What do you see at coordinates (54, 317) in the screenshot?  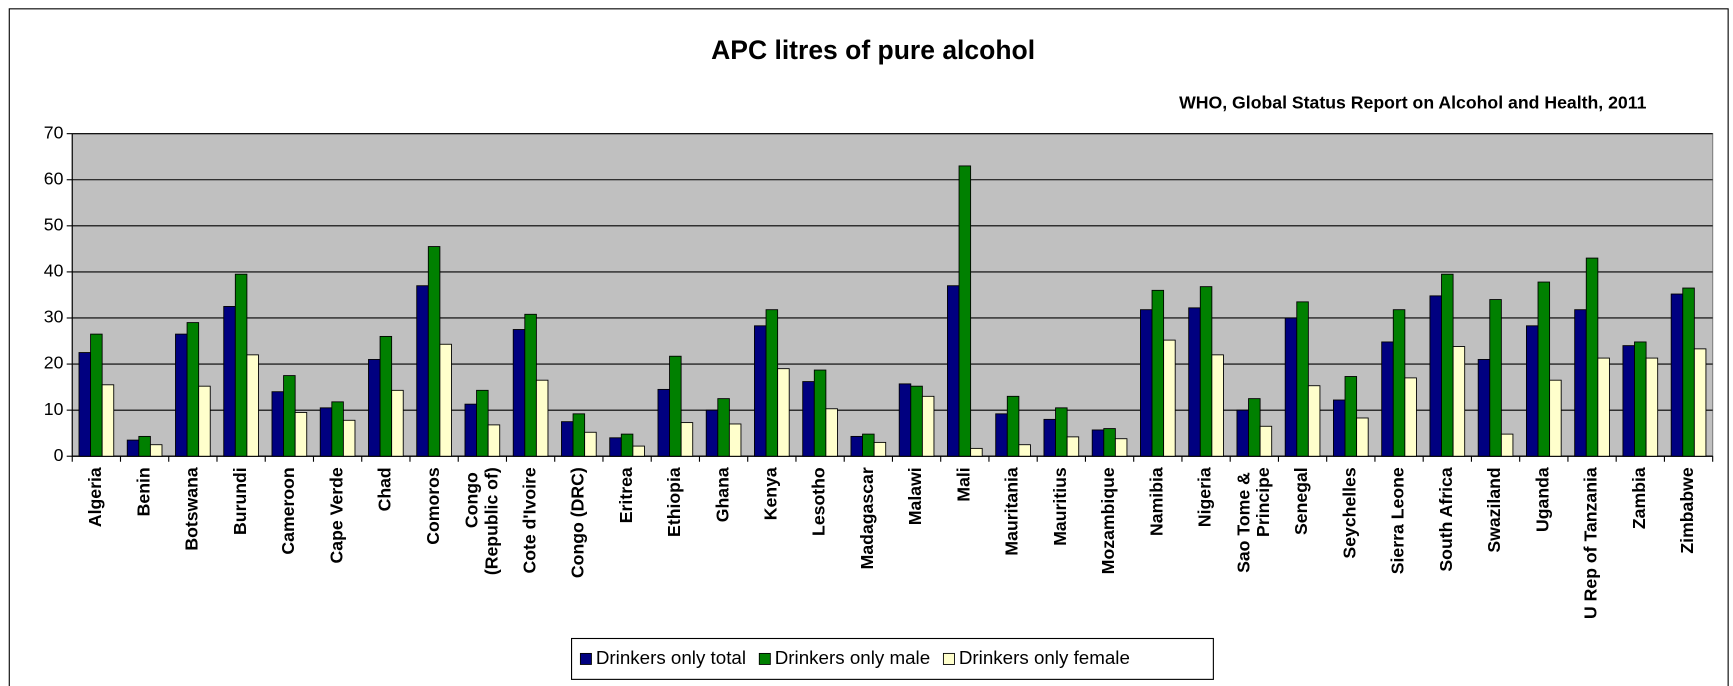 I see `y-tick-label: 30` at bounding box center [54, 317].